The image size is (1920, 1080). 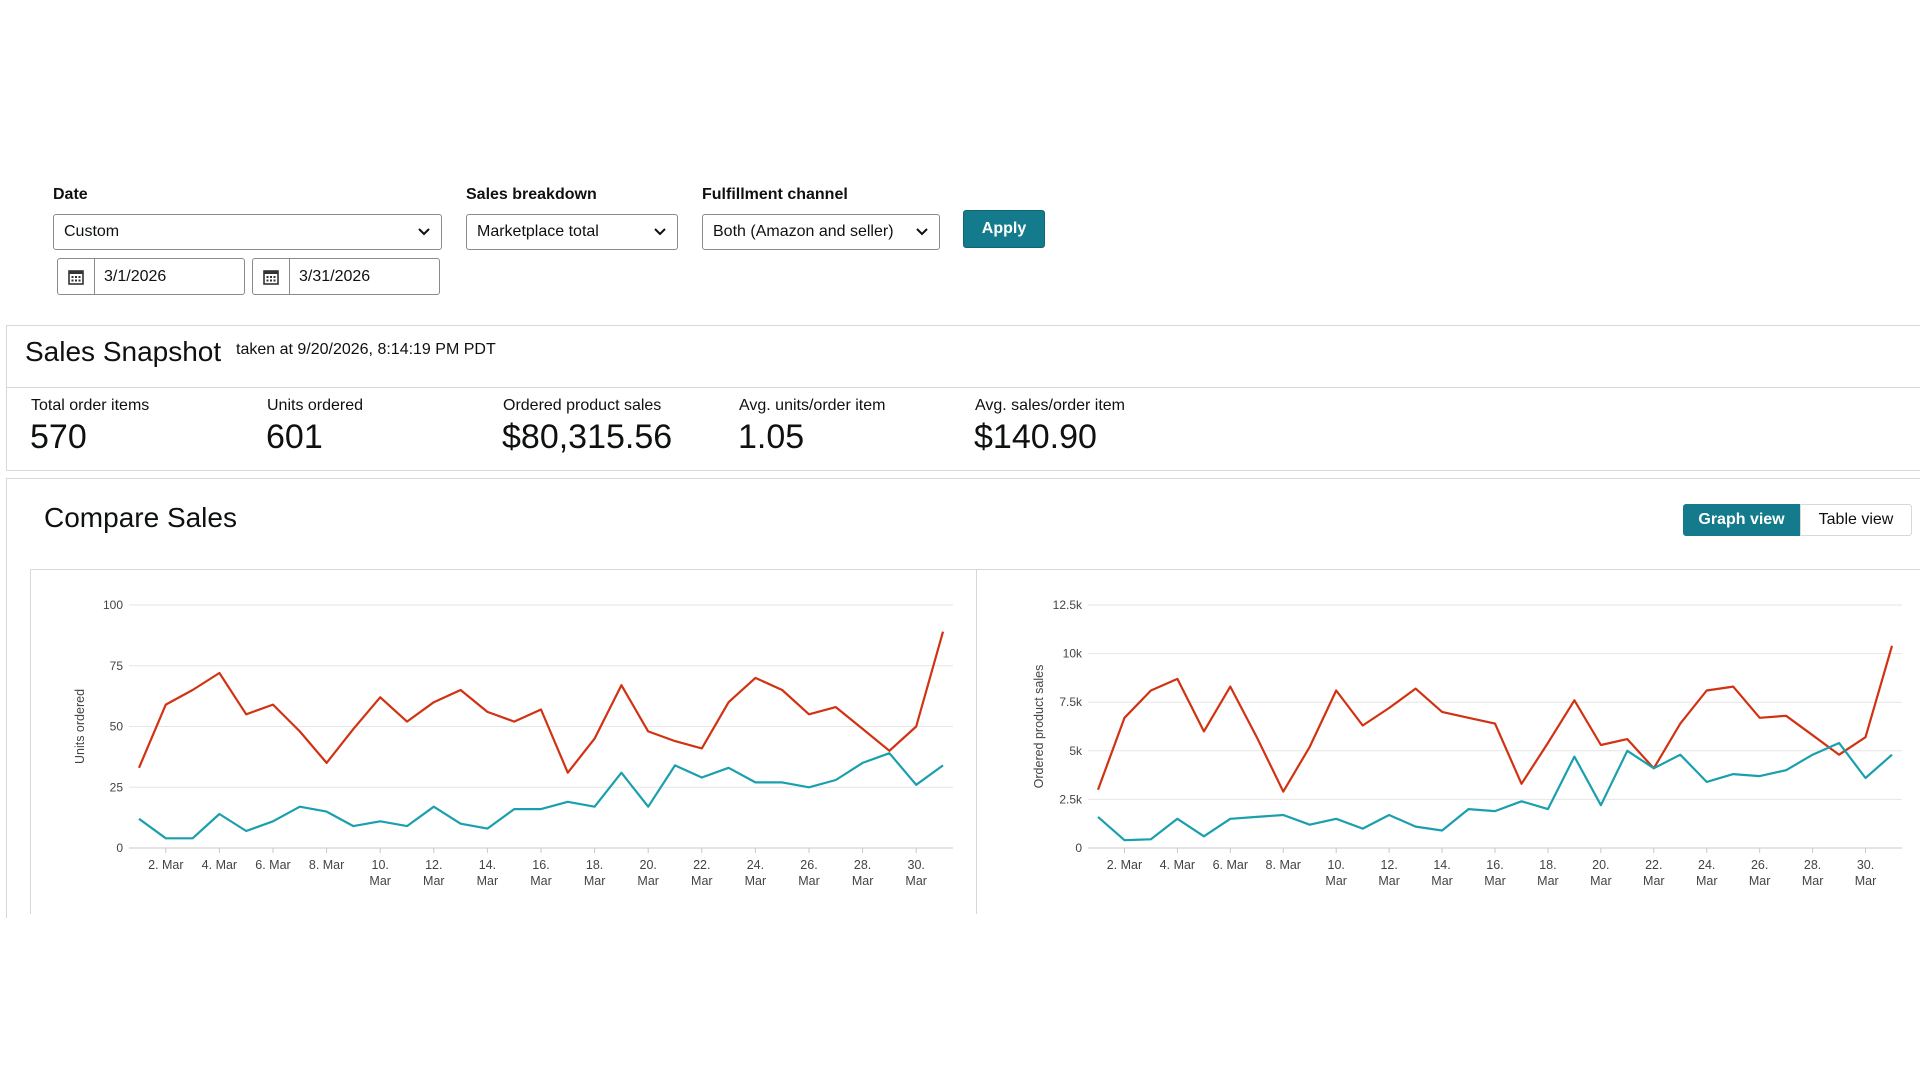 What do you see at coordinates (151, 276) in the screenshot?
I see `start-date-input: 3/1/2026` at bounding box center [151, 276].